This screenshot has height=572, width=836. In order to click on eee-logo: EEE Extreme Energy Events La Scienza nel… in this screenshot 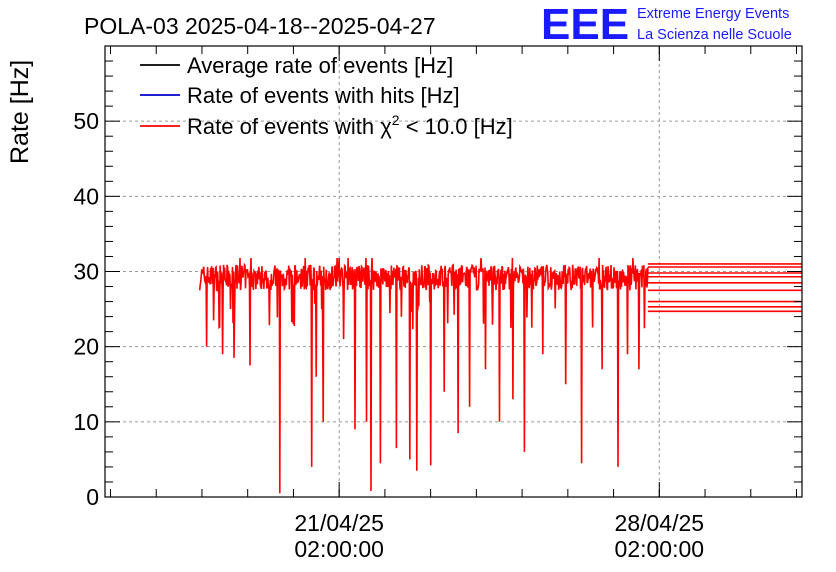, I will do `click(666, 24)`.